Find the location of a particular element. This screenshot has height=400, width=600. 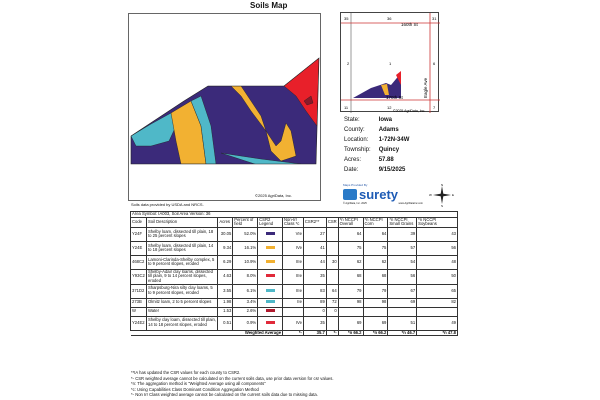

cell-csr2: 89 is located at coordinates (314, 302).